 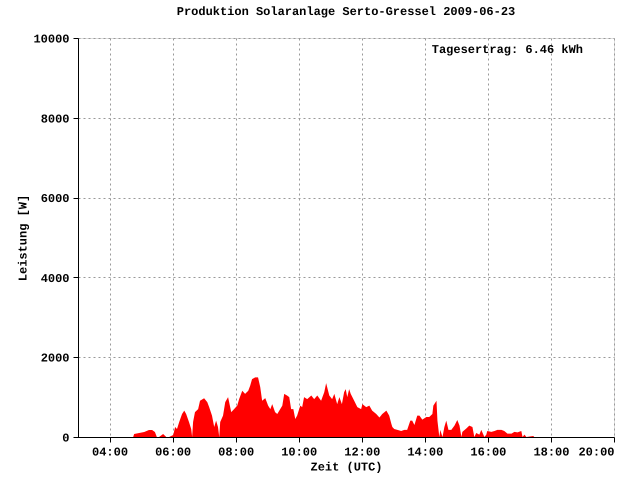 What do you see at coordinates (55, 199) in the screenshot?
I see `y-tick-label: 6000` at bounding box center [55, 199].